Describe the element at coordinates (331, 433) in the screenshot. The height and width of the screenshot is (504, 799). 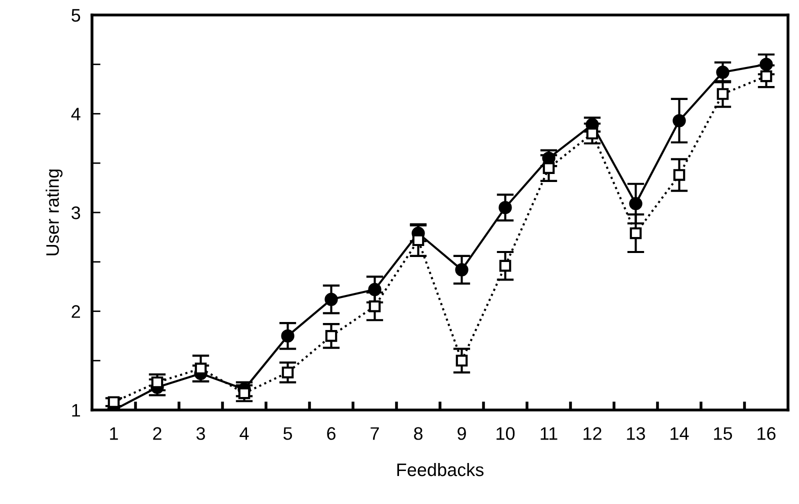
I see `x-tick-label: 6` at that location.